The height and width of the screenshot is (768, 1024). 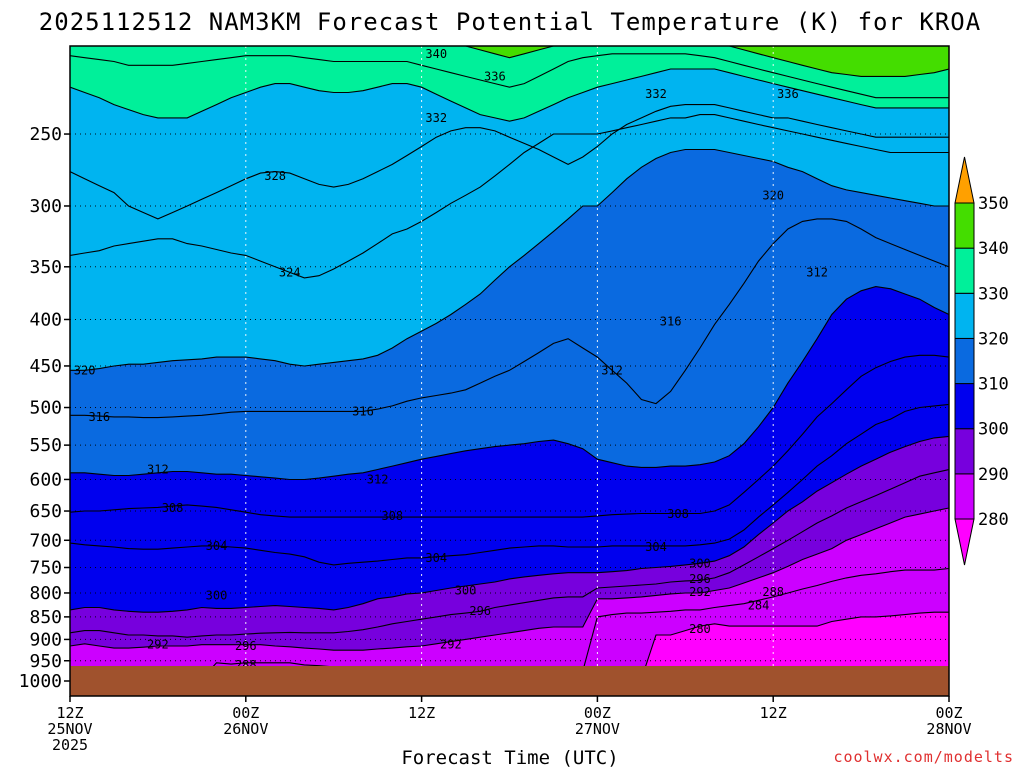 What do you see at coordinates (436, 558) in the screenshot?
I see `contour-label-20: 304` at bounding box center [436, 558].